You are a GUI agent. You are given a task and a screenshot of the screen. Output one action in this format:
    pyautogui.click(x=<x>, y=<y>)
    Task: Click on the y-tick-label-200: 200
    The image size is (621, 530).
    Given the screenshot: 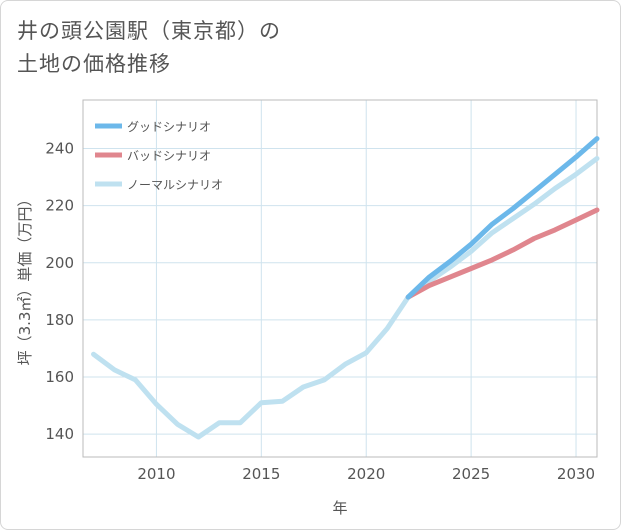 What is the action you would take?
    pyautogui.click(x=59, y=263)
    